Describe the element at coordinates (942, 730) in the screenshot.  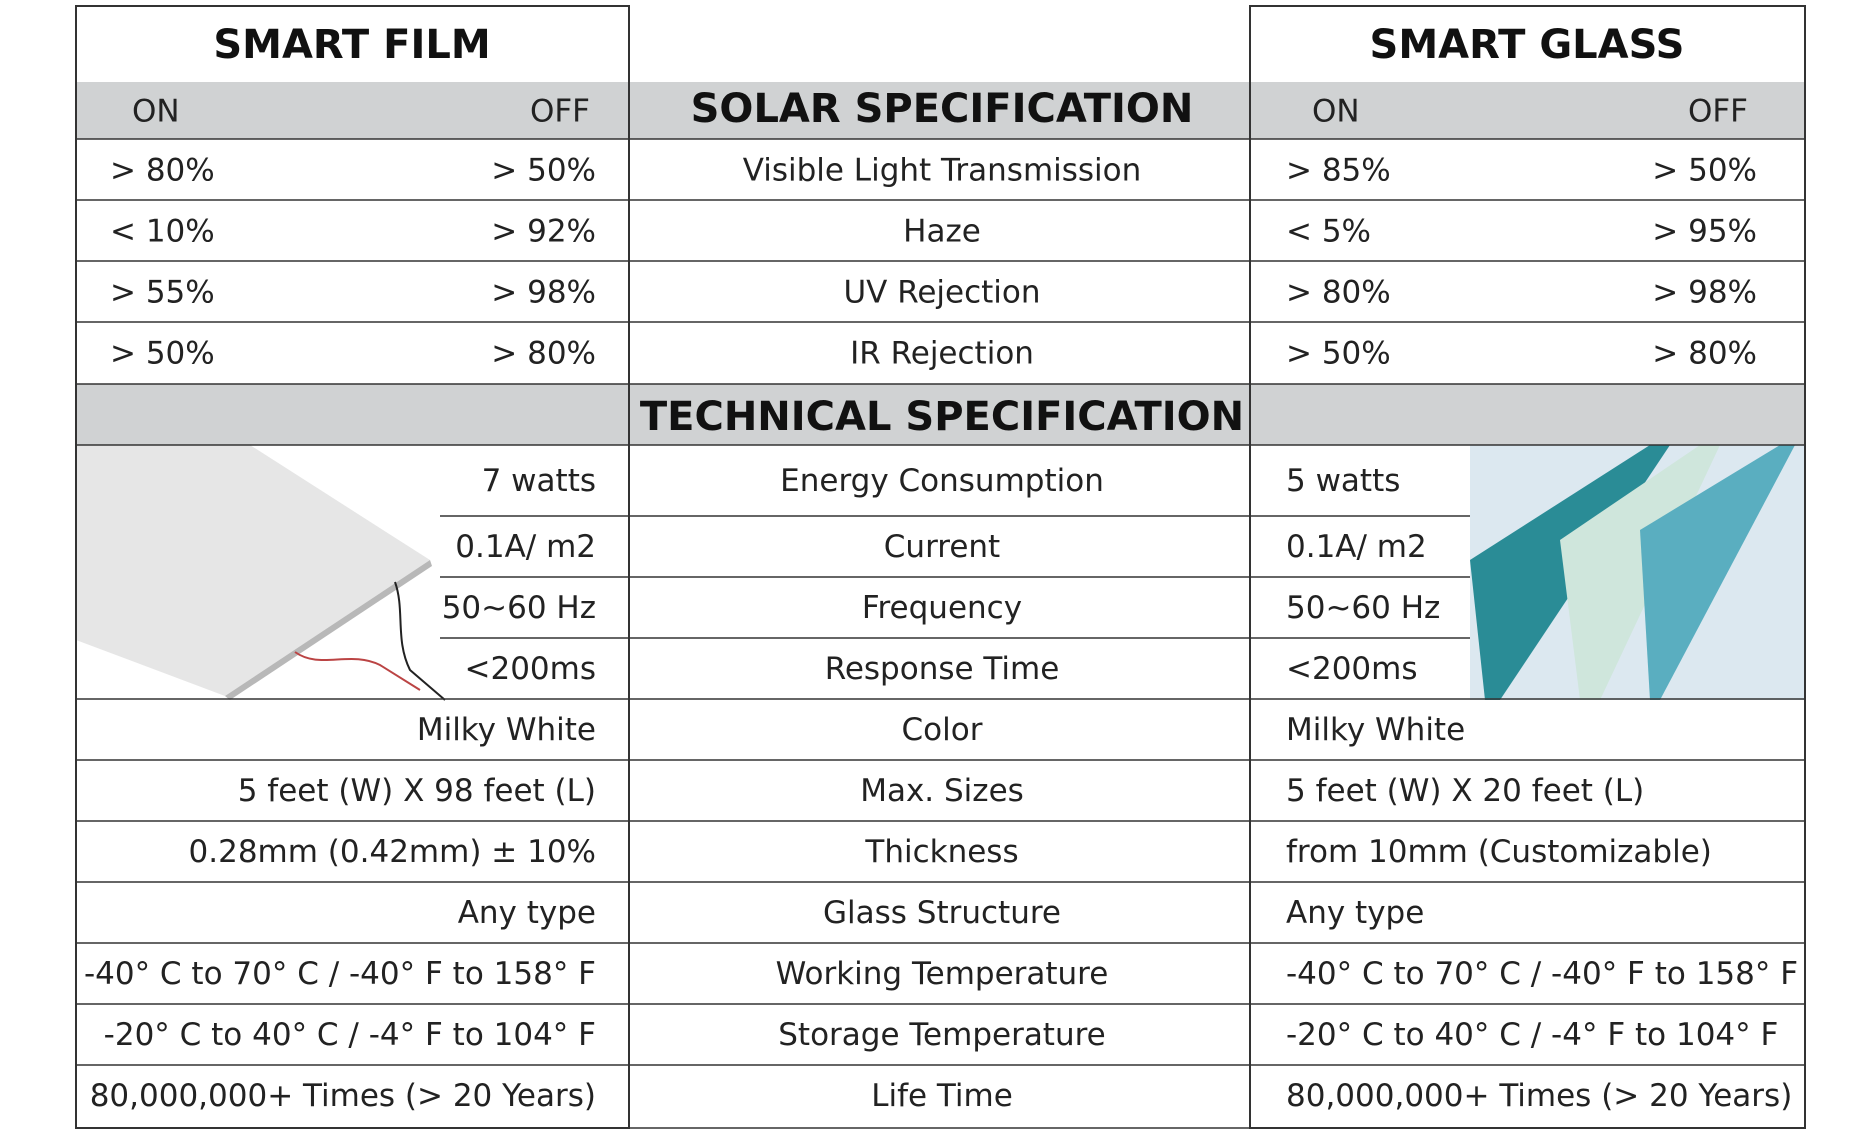
I see `technical-label: Color` at that location.